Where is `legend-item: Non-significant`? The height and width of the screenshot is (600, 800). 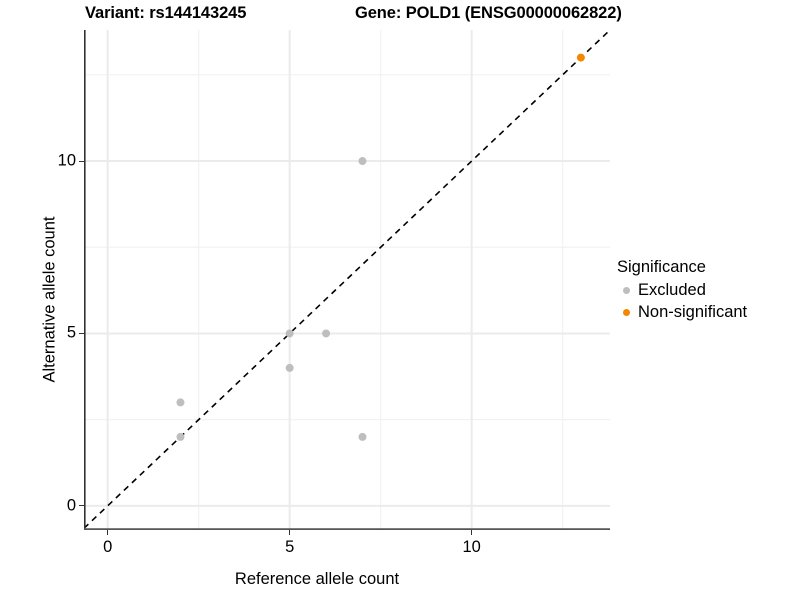
legend-item: Non-significant is located at coordinates (704, 312).